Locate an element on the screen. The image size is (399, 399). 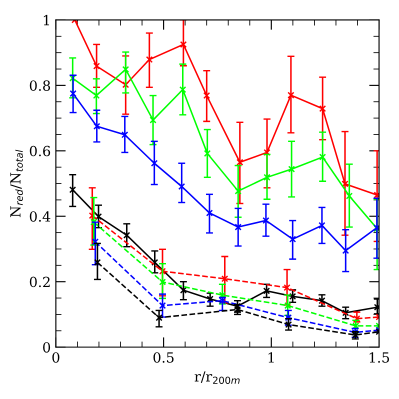
x-tick-label: 0.5 is located at coordinates (163, 357).